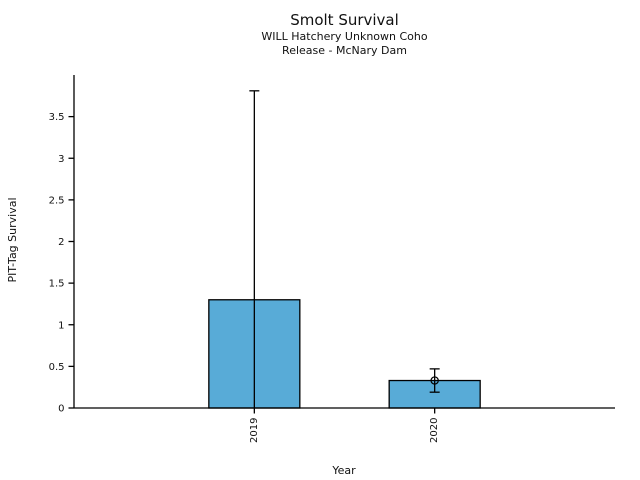 The width and height of the screenshot is (640, 480). I want to click on y-tick-label: 2.5, so click(57, 200).